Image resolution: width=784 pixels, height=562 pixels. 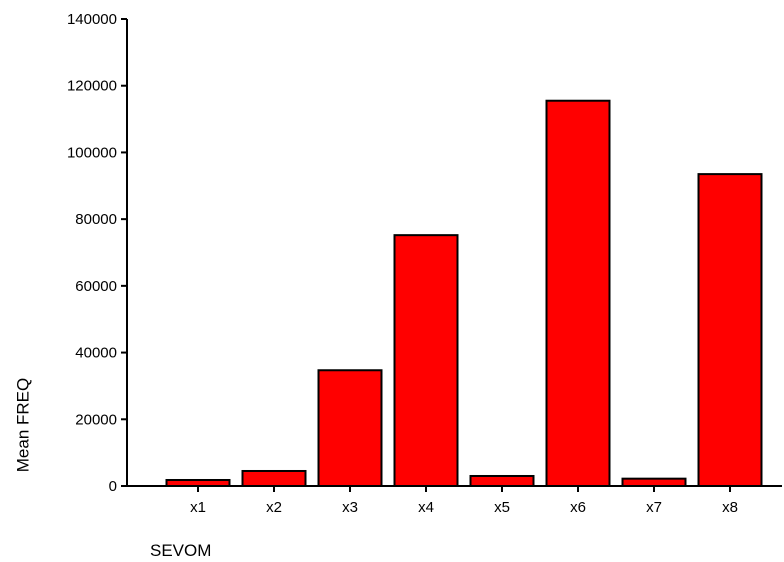 I want to click on bar-x6, so click(x=578, y=293).